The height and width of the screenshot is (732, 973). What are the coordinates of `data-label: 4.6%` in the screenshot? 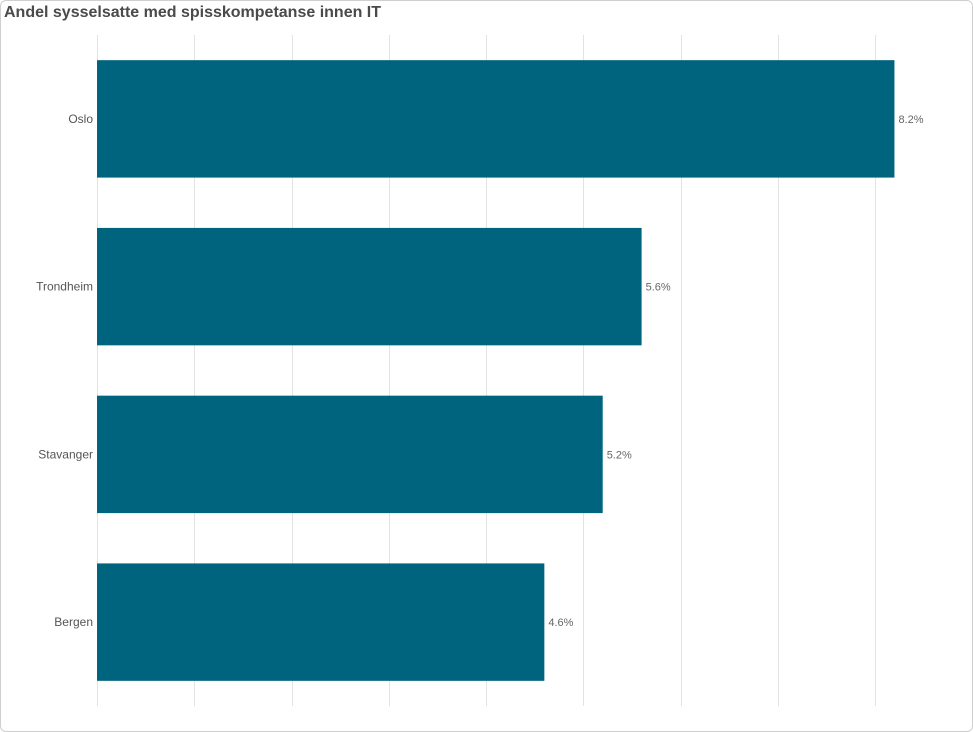 It's located at (560, 623).